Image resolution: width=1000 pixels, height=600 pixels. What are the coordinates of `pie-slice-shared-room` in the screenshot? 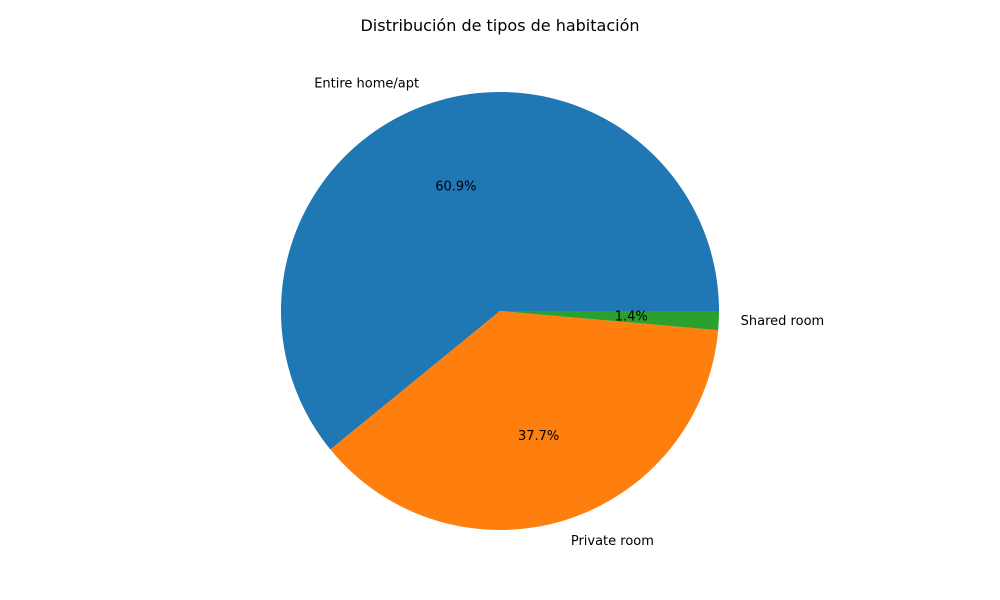 It's located at (609, 321).